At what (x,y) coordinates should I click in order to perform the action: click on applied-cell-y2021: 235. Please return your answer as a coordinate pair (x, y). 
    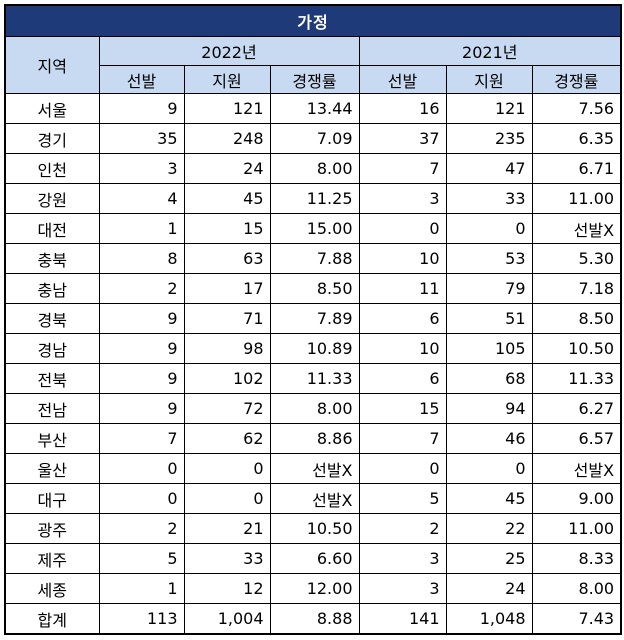
    Looking at the image, I should click on (489, 138).